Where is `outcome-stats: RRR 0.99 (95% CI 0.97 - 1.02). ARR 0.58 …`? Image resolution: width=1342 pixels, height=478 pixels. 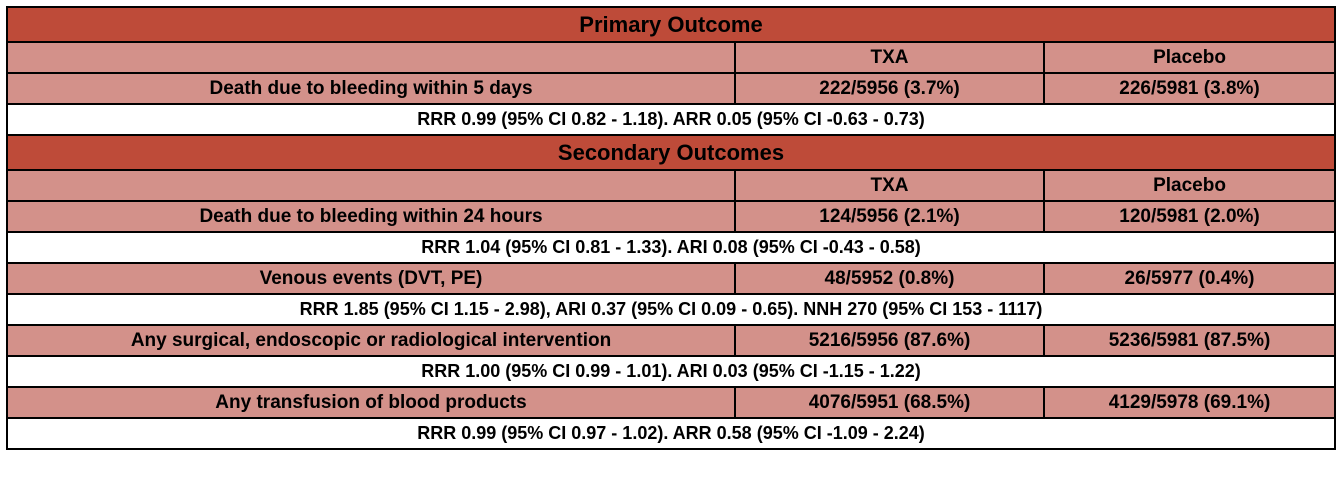 outcome-stats: RRR 0.99 (95% CI 0.97 - 1.02). ARR 0.58 … is located at coordinates (671, 433).